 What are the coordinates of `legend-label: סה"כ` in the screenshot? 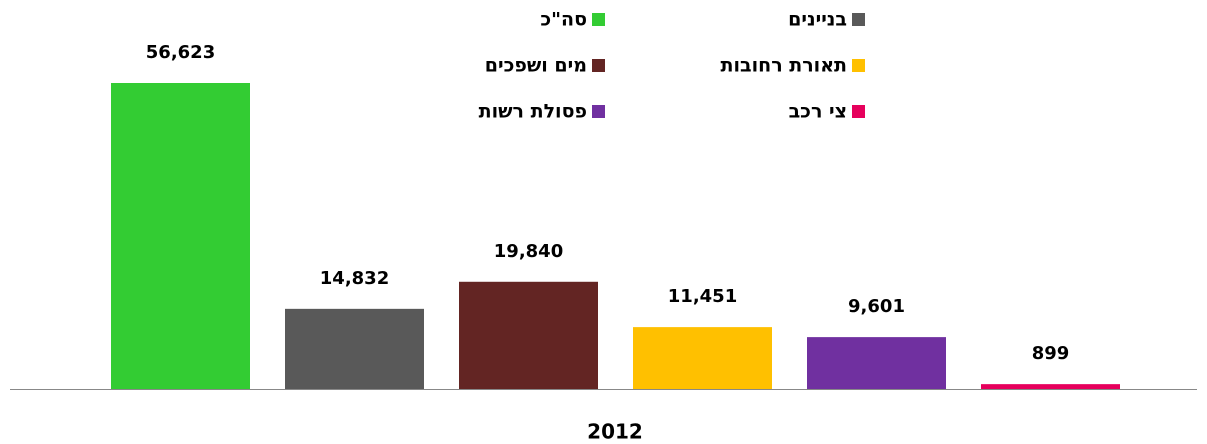 It's located at (563, 20).